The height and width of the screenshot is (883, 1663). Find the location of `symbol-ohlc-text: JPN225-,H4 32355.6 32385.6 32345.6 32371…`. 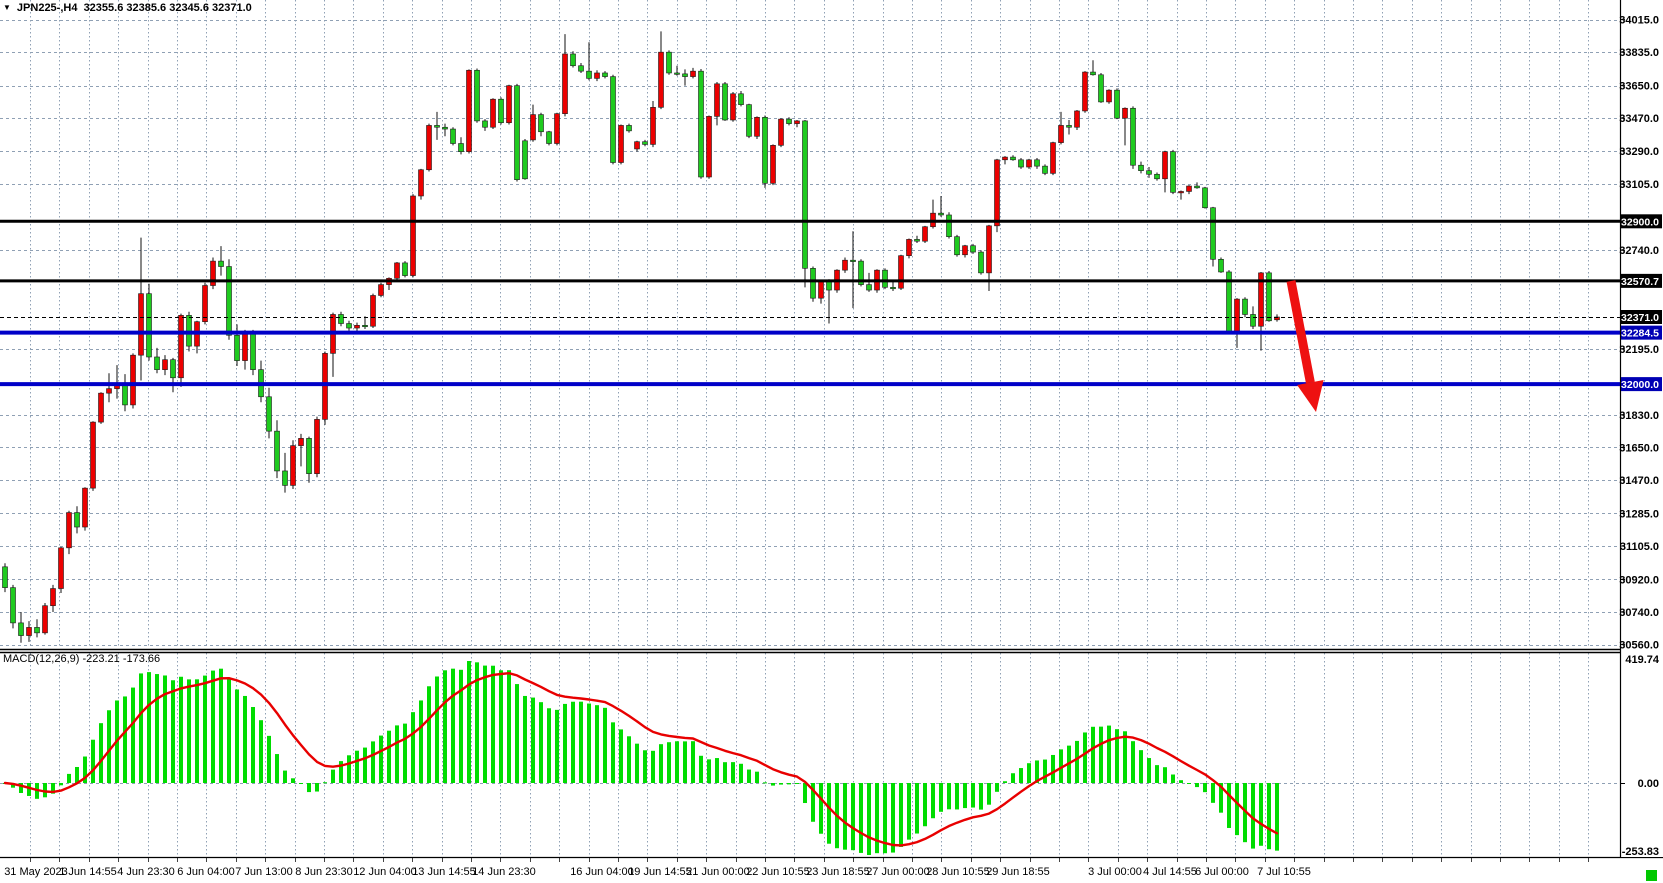

symbol-ohlc-text: JPN225-,H4 32355.6 32385.6 32345.6 32371… is located at coordinates (134, 7).